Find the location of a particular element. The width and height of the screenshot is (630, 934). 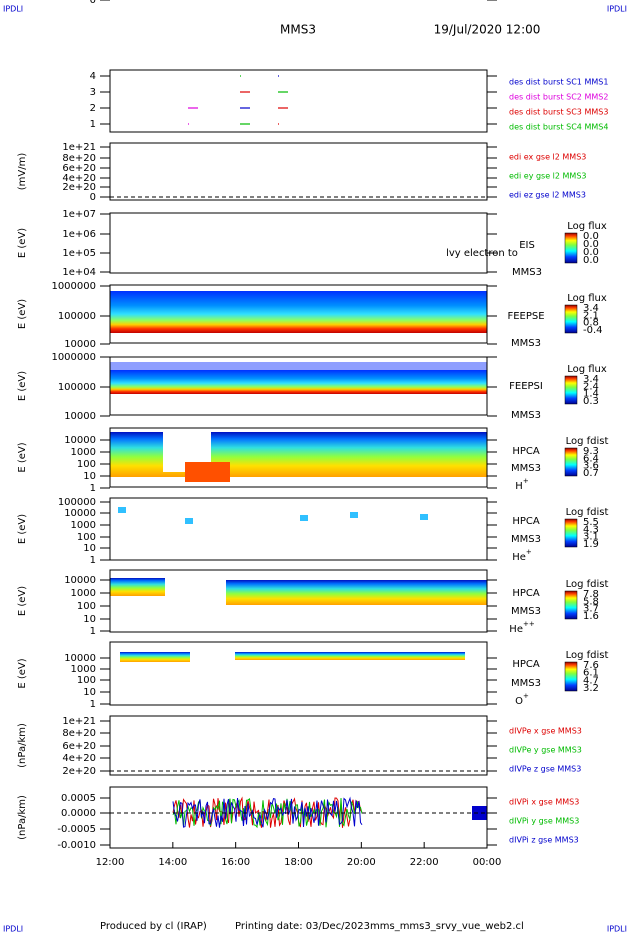

y-tick-label: 1e+07 is located at coordinates (79, 214).